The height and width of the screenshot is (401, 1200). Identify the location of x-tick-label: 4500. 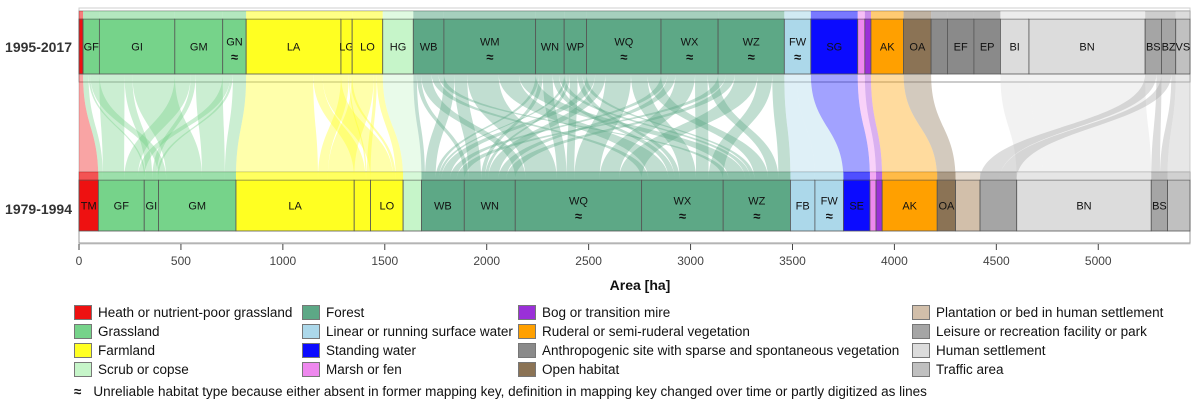
(996, 261).